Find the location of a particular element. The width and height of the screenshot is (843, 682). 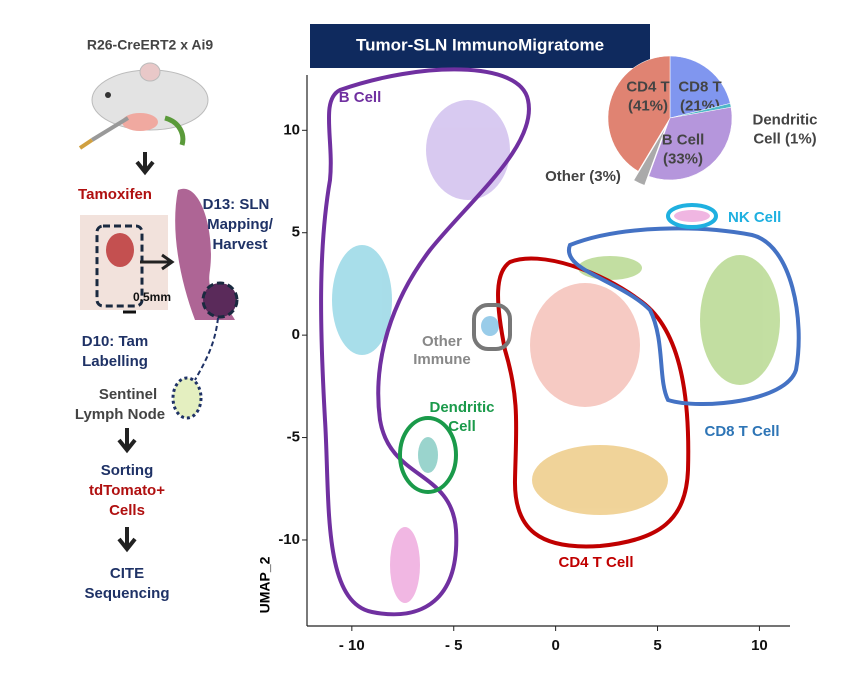

harvest-line: Mapping/ is located at coordinates (240, 224).